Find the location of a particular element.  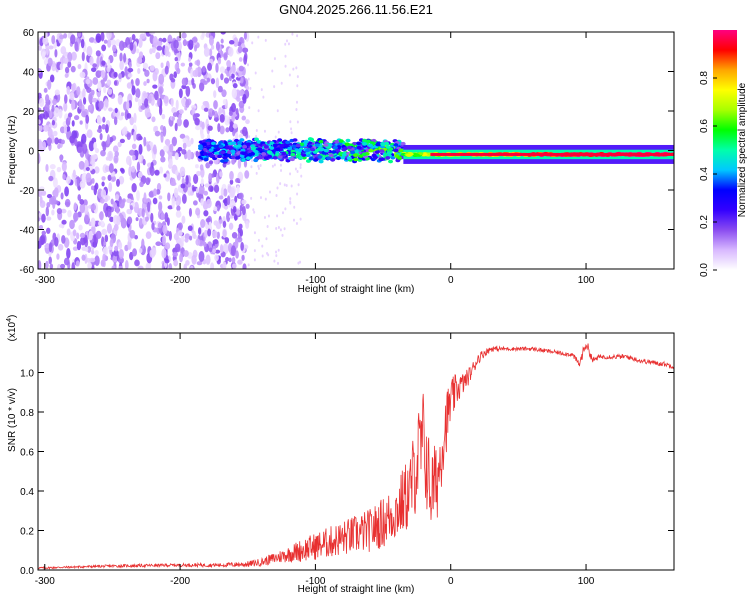

snr-scale-base: (x10 is located at coordinates (12, 331).